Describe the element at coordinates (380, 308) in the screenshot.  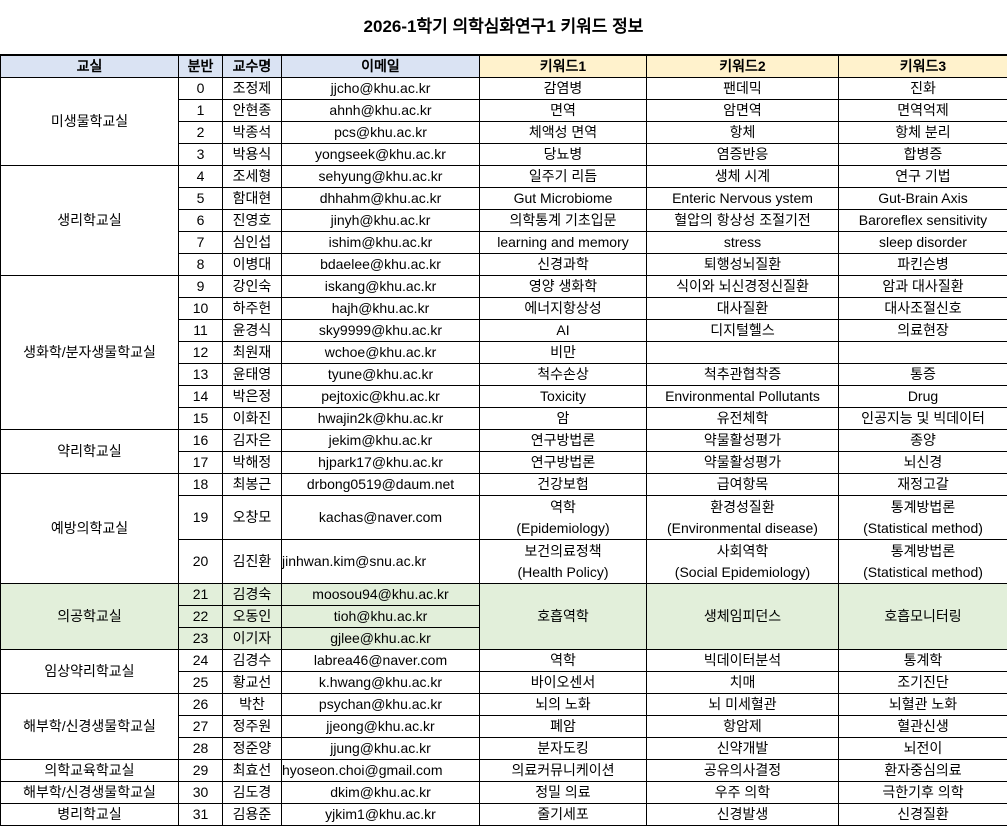
I see `email-cell: hajh@khu.ac.kr` at that location.